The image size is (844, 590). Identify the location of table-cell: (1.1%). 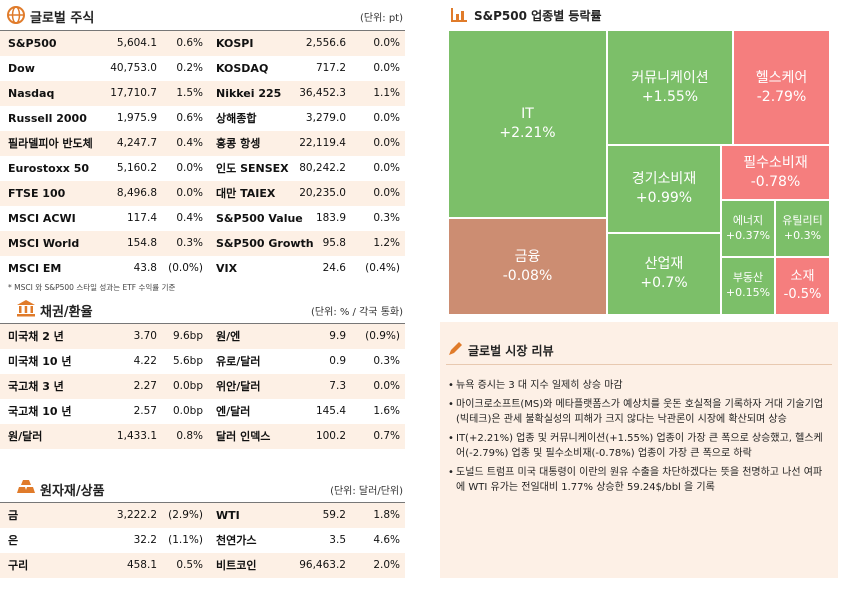
(185, 540).